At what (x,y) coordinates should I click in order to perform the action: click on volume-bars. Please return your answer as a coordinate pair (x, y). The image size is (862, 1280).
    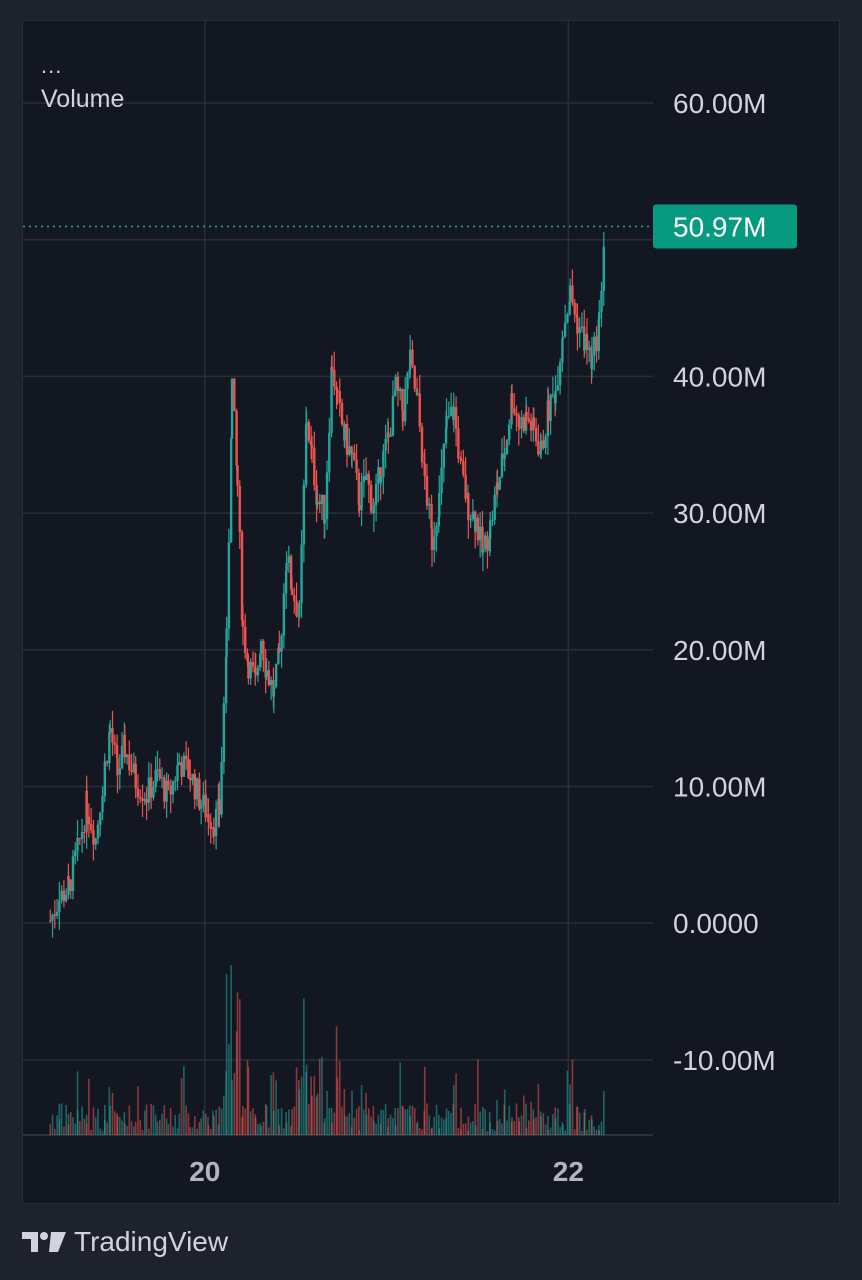
    Looking at the image, I should click on (327, 1050).